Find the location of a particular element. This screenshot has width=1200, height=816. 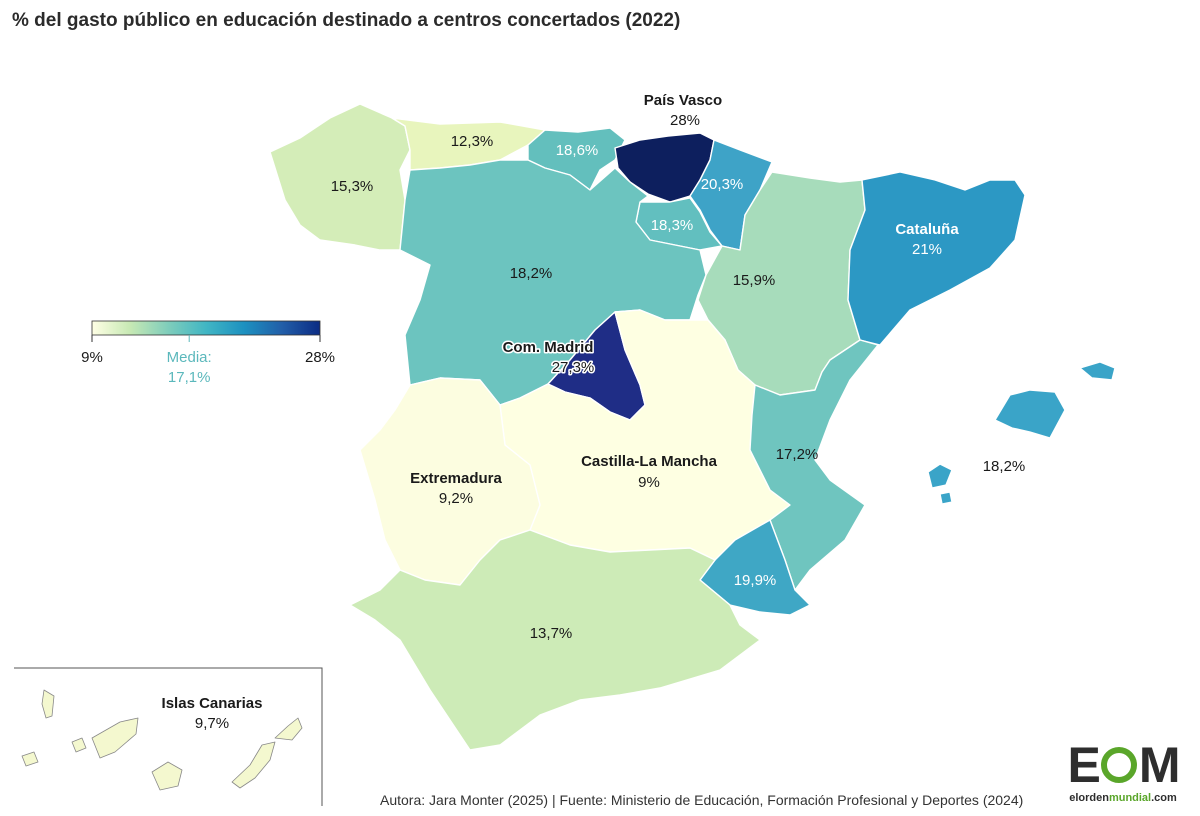

region-castilla-leon is located at coordinates (553, 282).